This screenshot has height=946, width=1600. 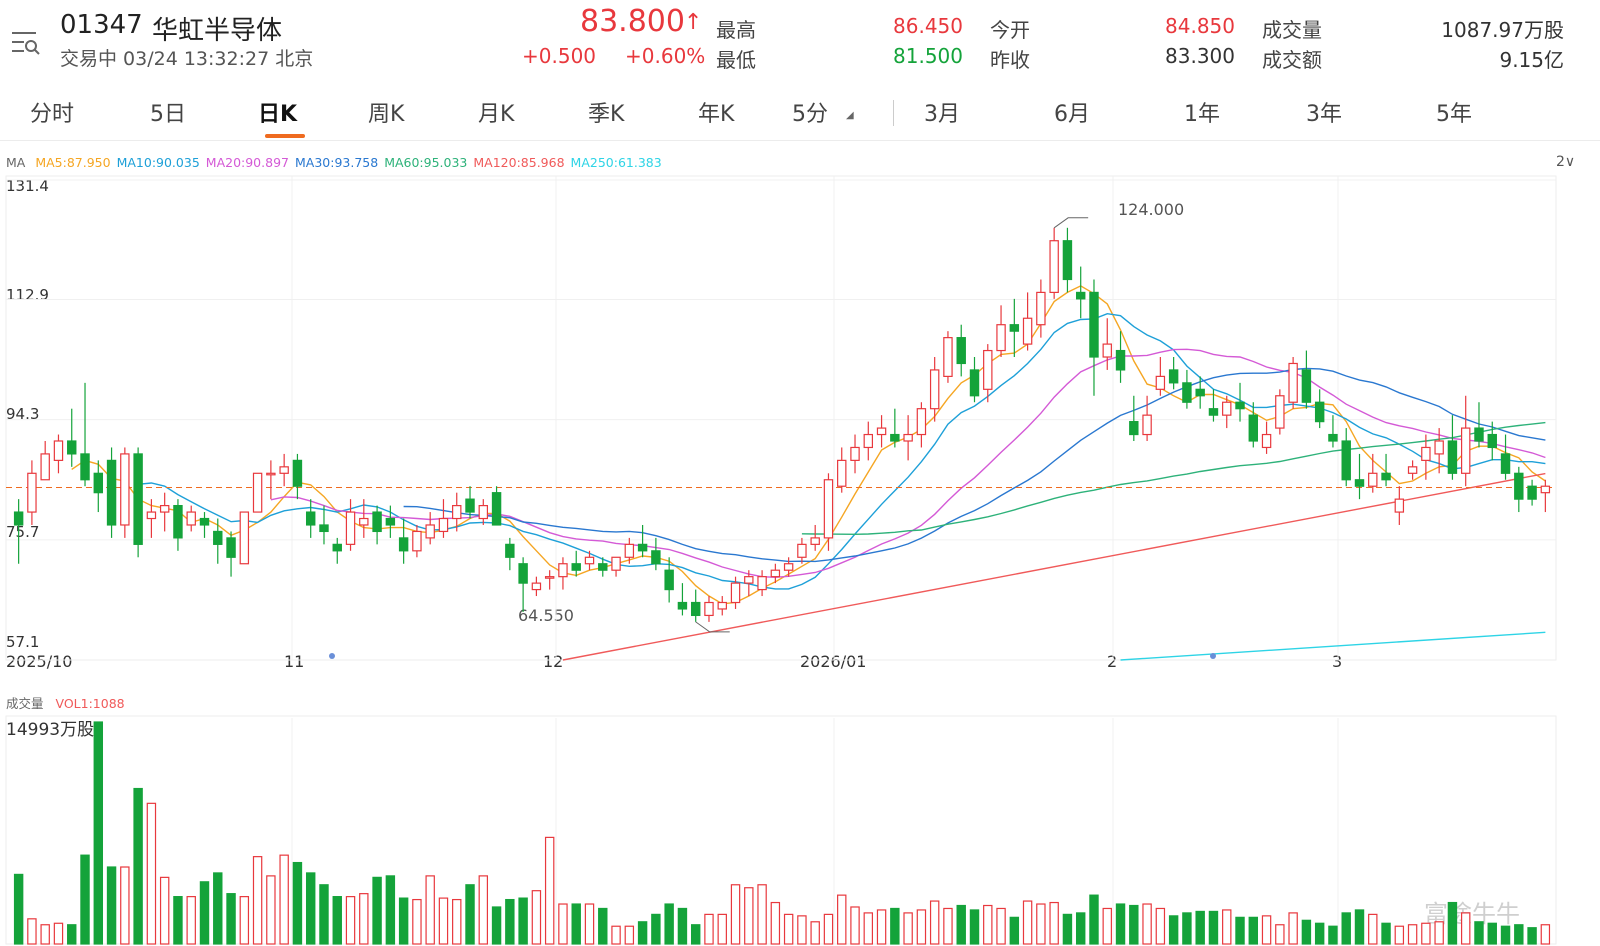 I want to click on tab-monthly-k: 月K, so click(x=496, y=114).